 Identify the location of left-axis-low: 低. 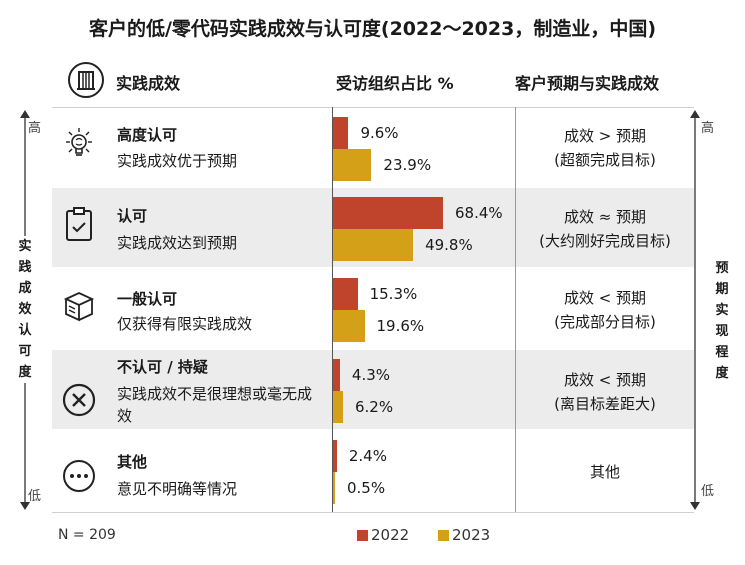
(35, 496).